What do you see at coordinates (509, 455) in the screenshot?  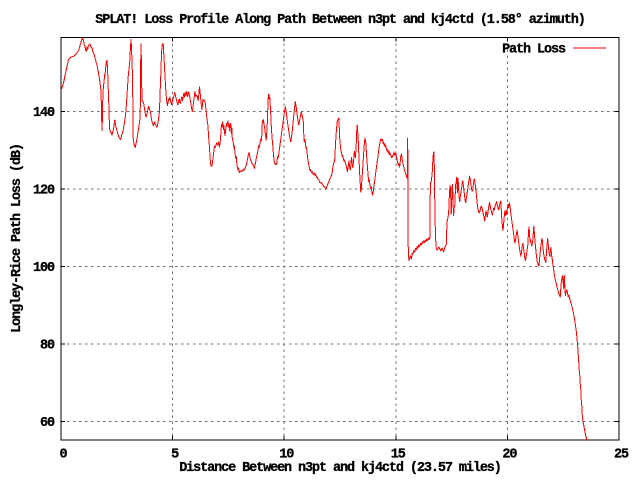 I see `svg-text: 20` at bounding box center [509, 455].